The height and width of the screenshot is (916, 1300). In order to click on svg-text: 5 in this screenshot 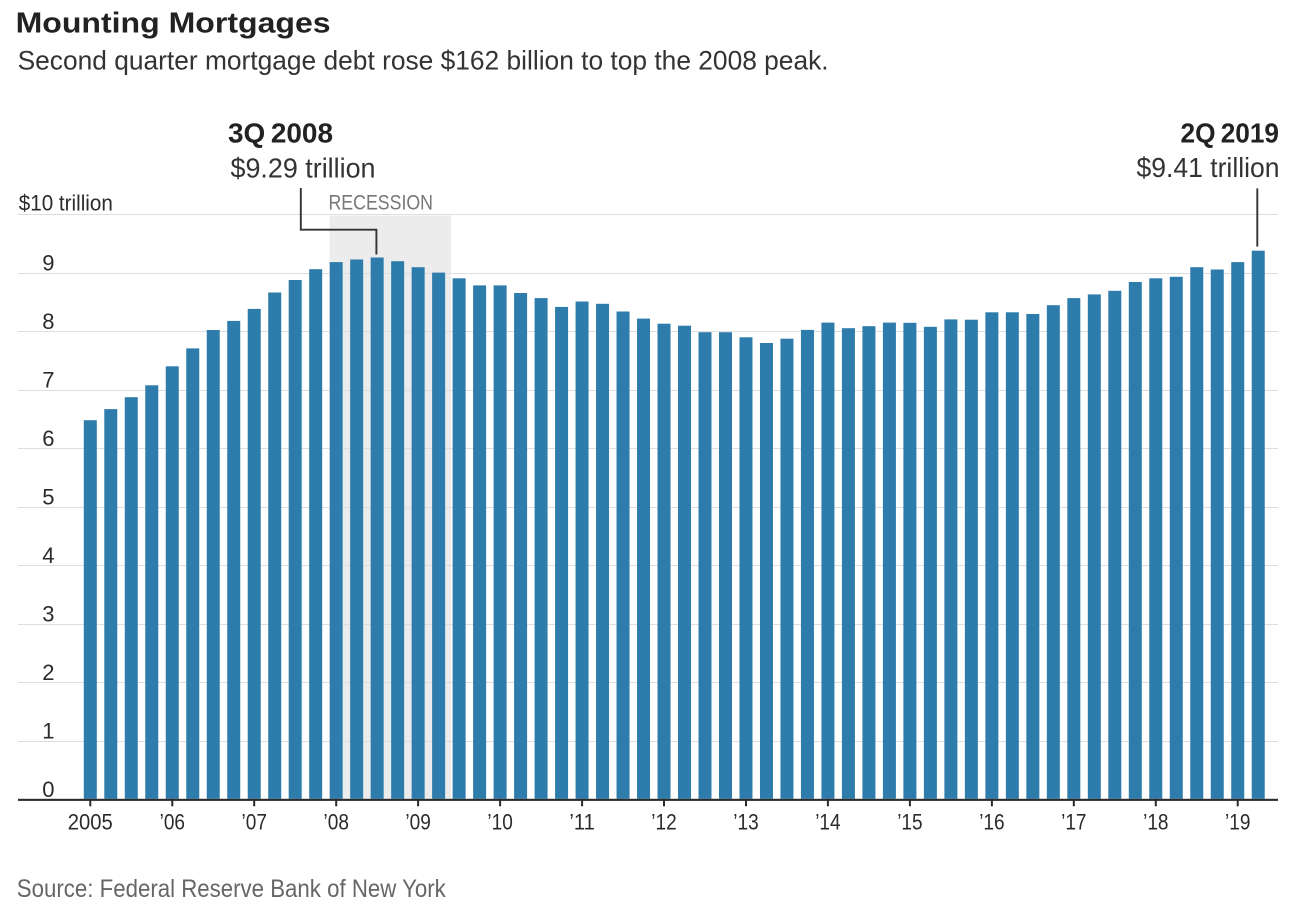, I will do `click(48, 496)`.